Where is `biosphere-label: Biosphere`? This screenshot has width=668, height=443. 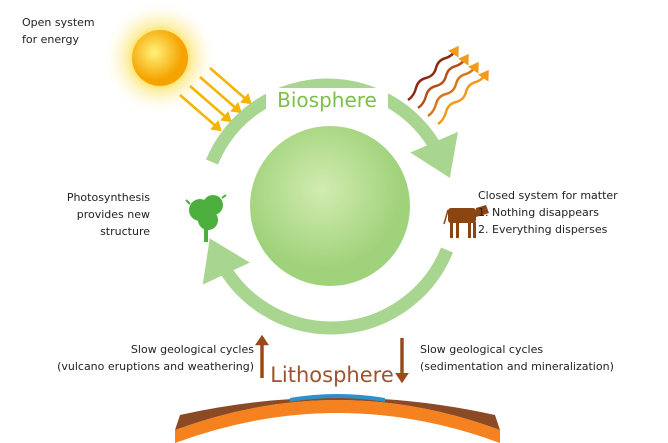 biosphere-label: Biosphere is located at coordinates (327, 100).